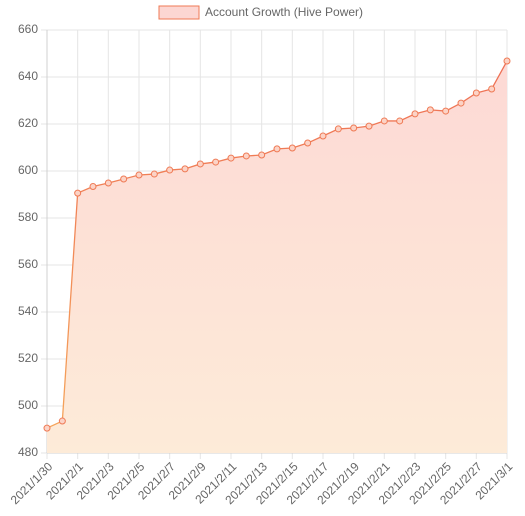  What do you see at coordinates (28, 76) in the screenshot?
I see `y-tick-label: 640` at bounding box center [28, 76].